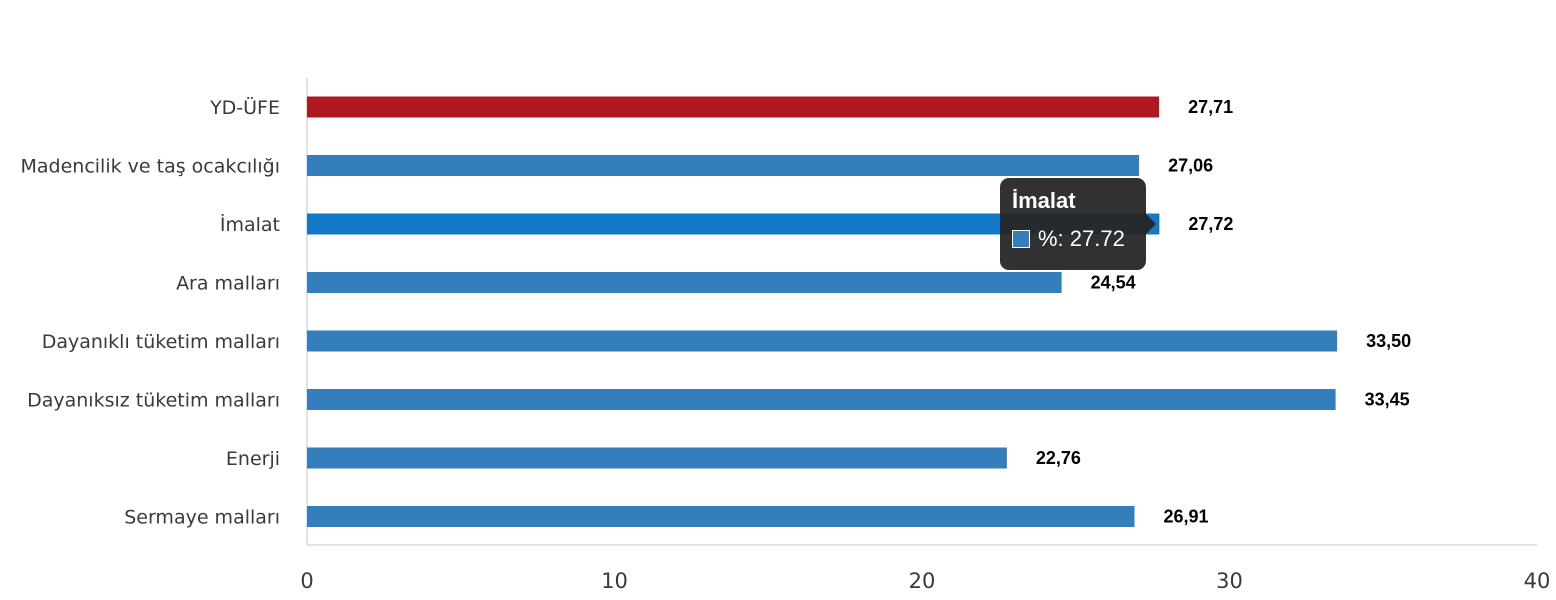  What do you see at coordinates (1021, 239) in the screenshot?
I see `tooltip-swatch` at bounding box center [1021, 239].